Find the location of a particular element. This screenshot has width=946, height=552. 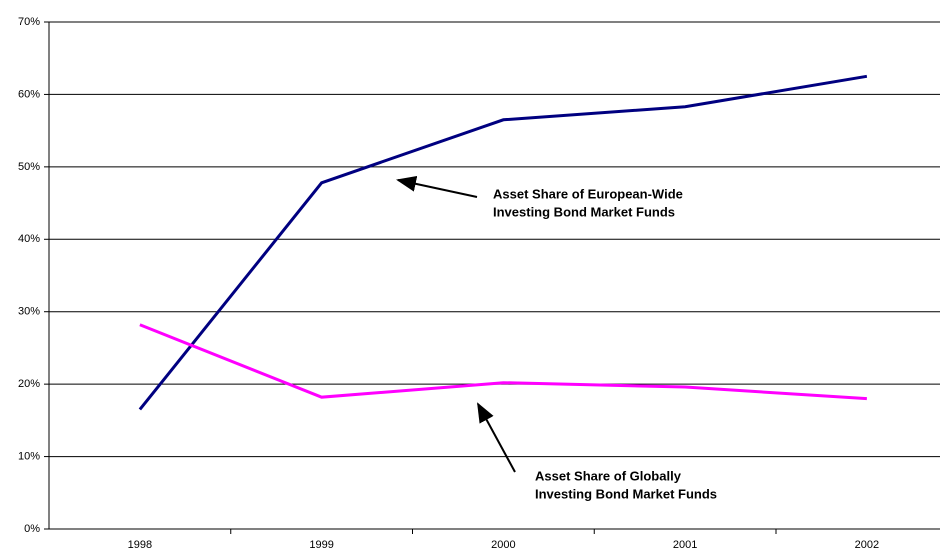

x-tick-label: 1999 is located at coordinates (321, 545).